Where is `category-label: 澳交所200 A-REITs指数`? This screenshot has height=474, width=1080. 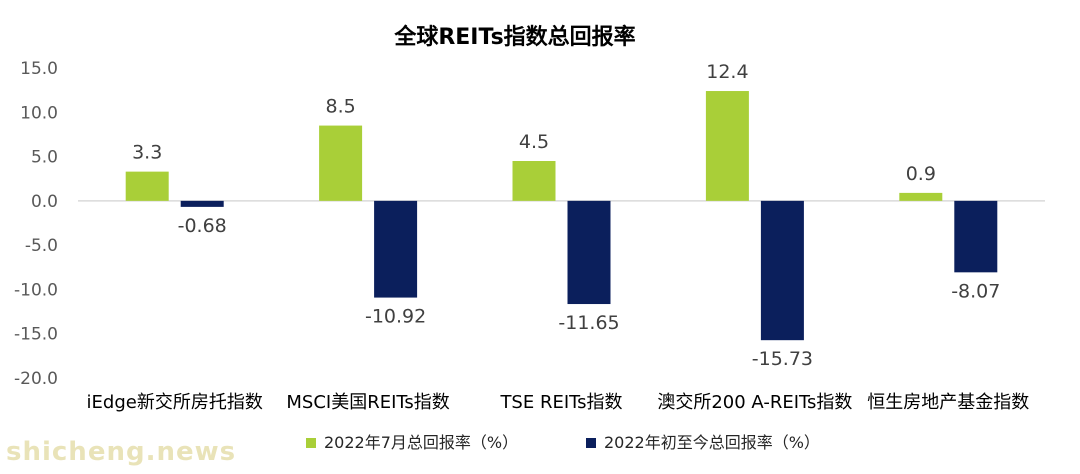
category-label: 澳交所200 A-REITs指数 is located at coordinates (754, 402).